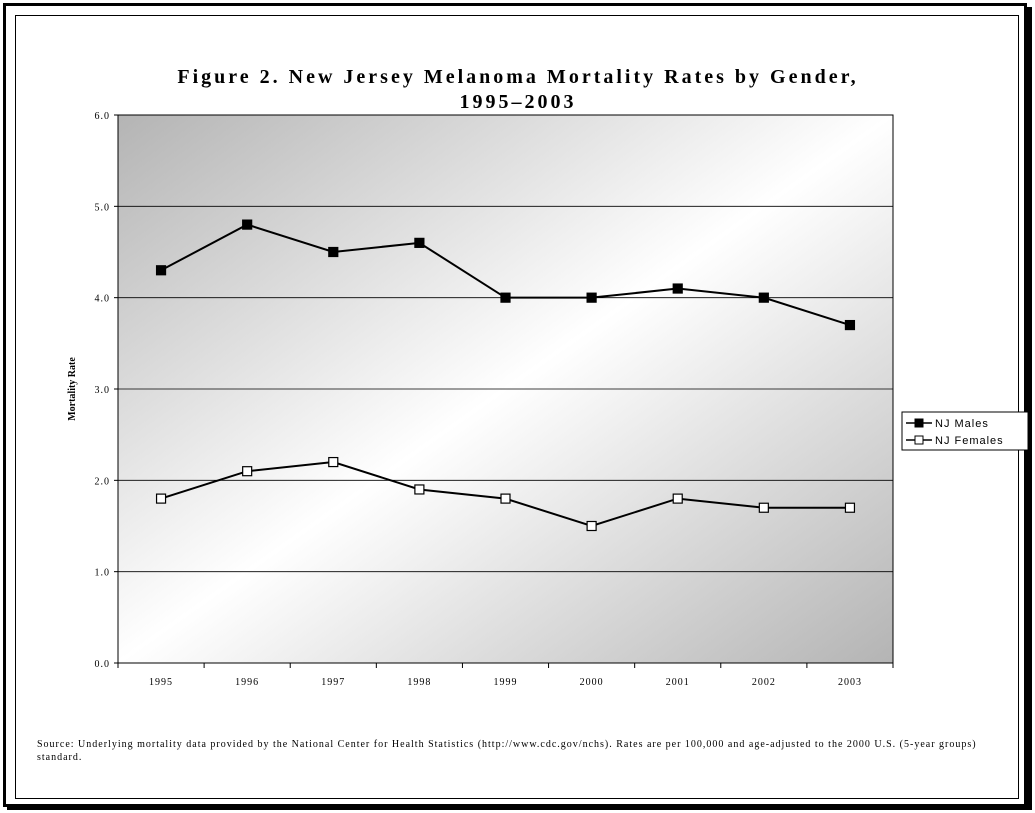 The image size is (1035, 813). I want to click on x-tick-label-2000: 2000, so click(592, 682).